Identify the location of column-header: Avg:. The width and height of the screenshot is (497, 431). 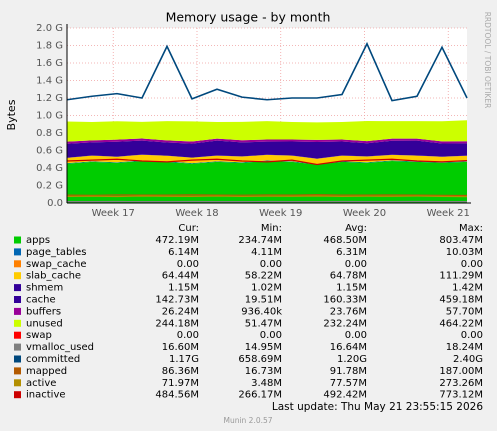
(356, 228).